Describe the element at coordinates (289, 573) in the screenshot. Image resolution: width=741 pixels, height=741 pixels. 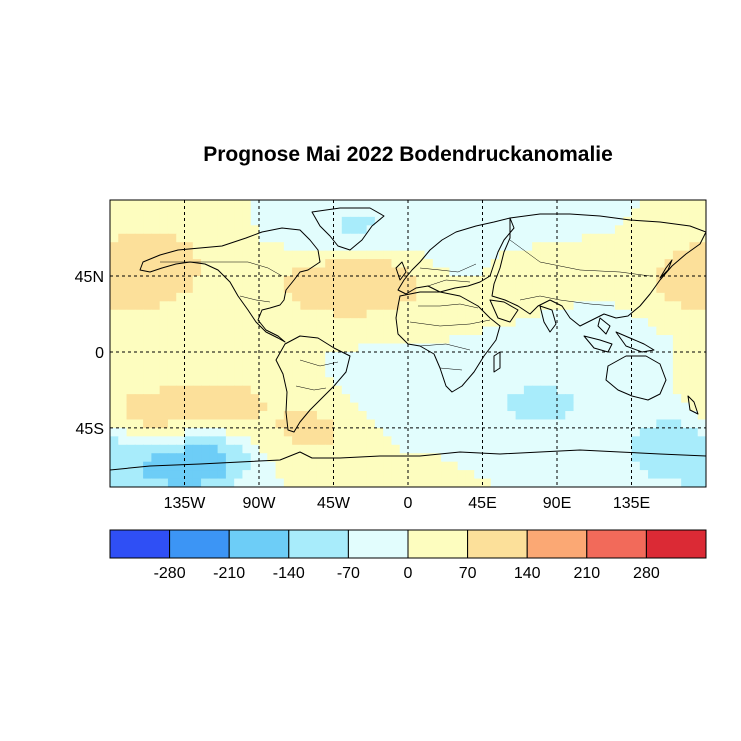
I see `colorbar-label: -140` at that location.